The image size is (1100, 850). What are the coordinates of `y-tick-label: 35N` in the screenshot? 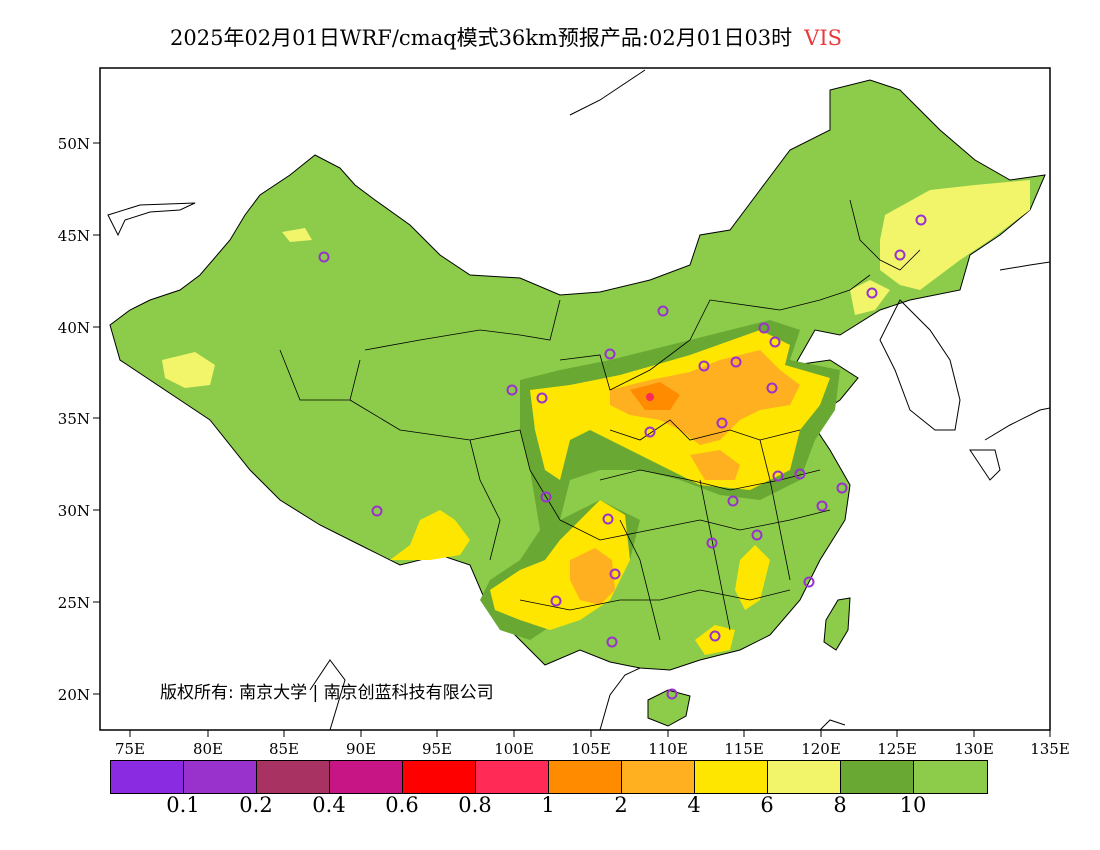 It's located at (74, 419).